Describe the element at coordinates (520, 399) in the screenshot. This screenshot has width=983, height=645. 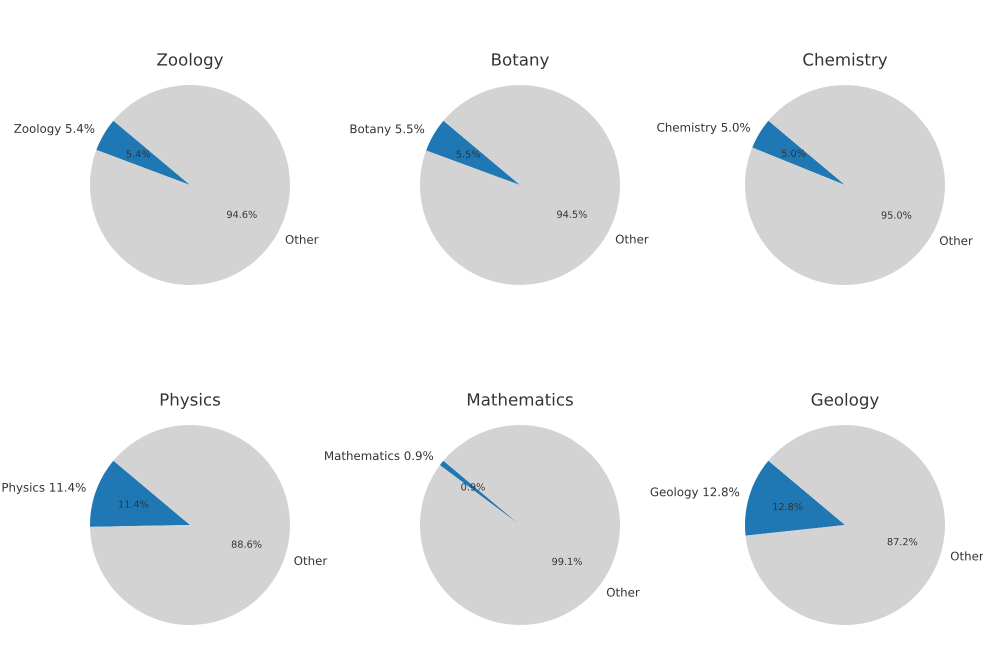
I see `chart-title: Mathematics` at that location.